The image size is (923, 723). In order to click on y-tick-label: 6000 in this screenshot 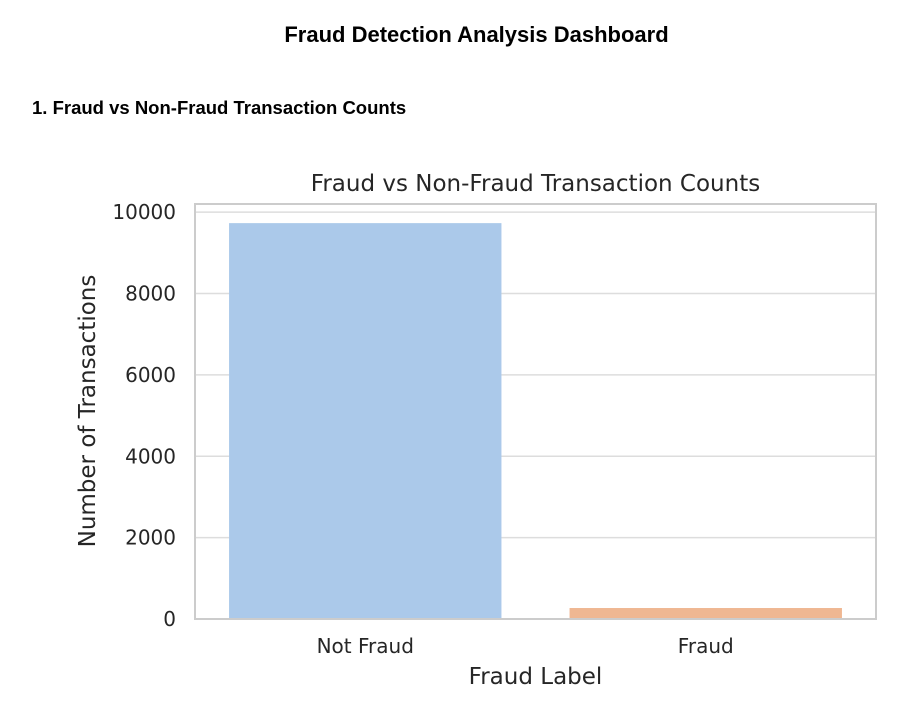, I will do `click(150, 375)`.